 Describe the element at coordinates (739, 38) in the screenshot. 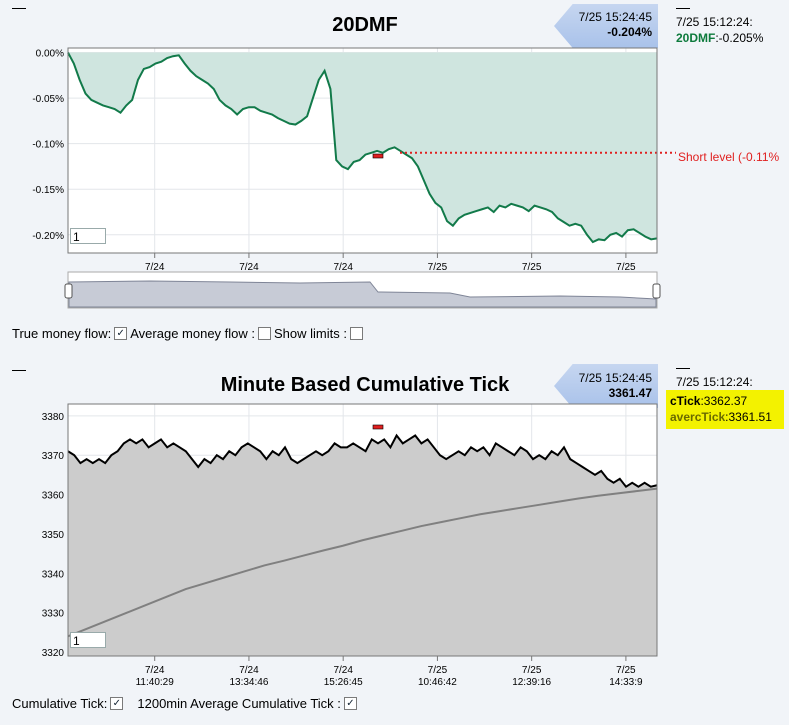

I see `top-side-value: :-0.205%` at that location.